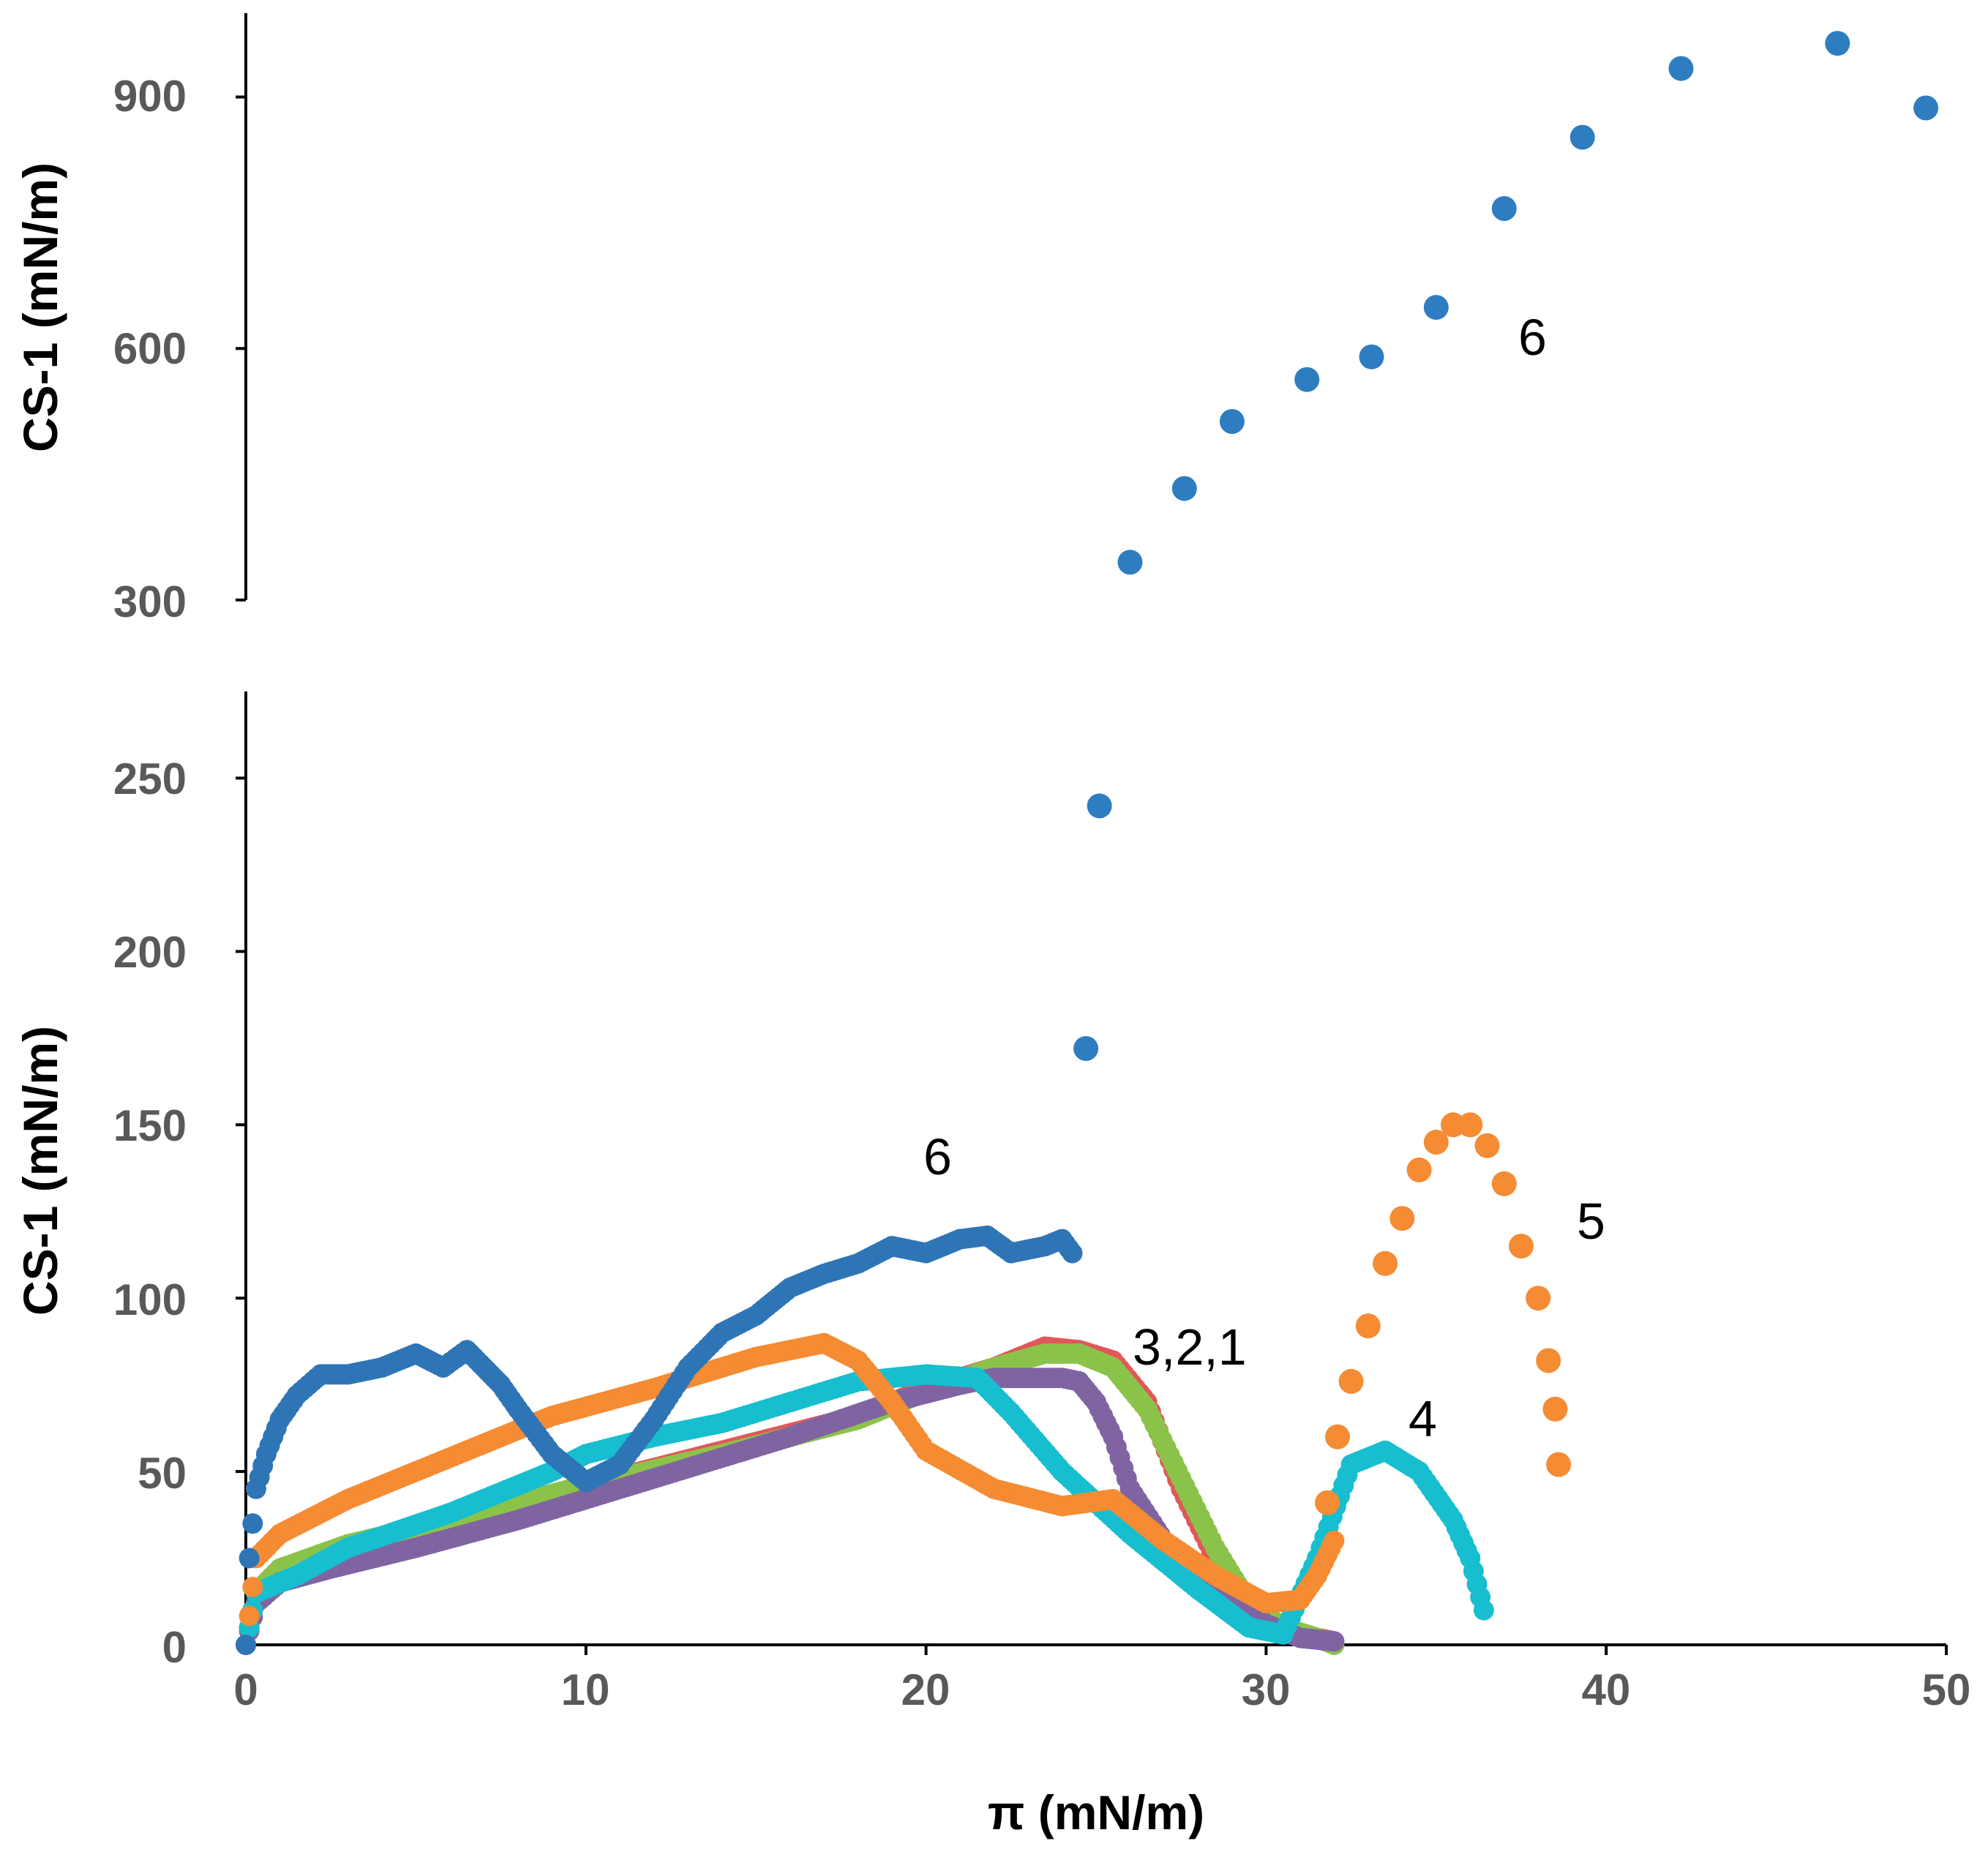  I want to click on series-5-dotted-, so click(1444, 1313).